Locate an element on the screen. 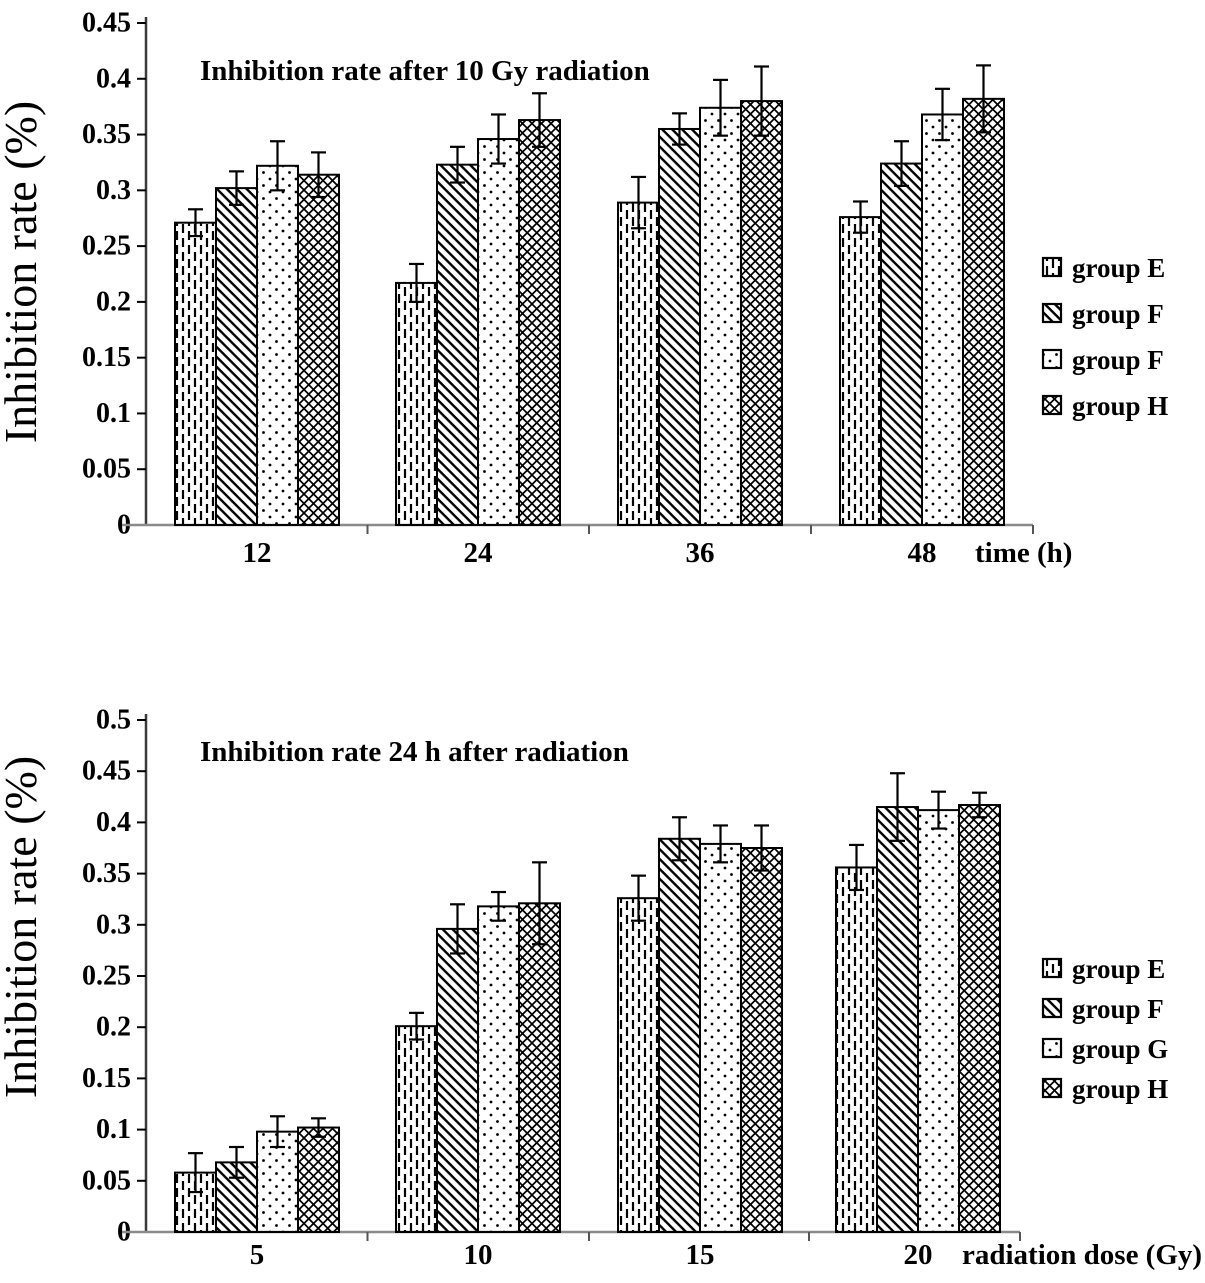 The height and width of the screenshot is (1283, 1205). x-axis-label: time (h) is located at coordinates (1023, 553).